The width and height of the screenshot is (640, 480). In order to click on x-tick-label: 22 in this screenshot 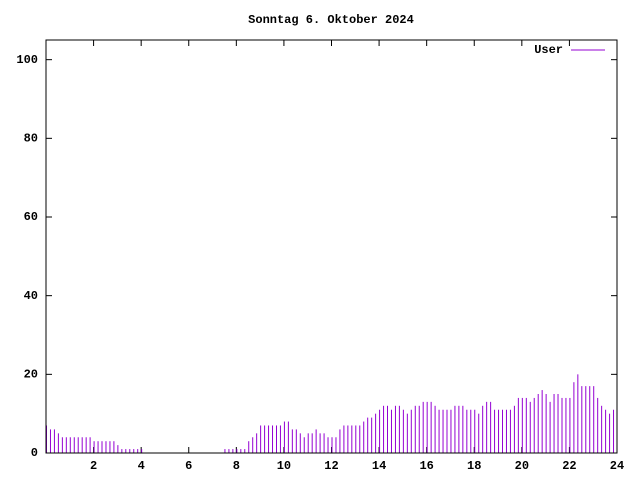, I will do `click(569, 466)`.